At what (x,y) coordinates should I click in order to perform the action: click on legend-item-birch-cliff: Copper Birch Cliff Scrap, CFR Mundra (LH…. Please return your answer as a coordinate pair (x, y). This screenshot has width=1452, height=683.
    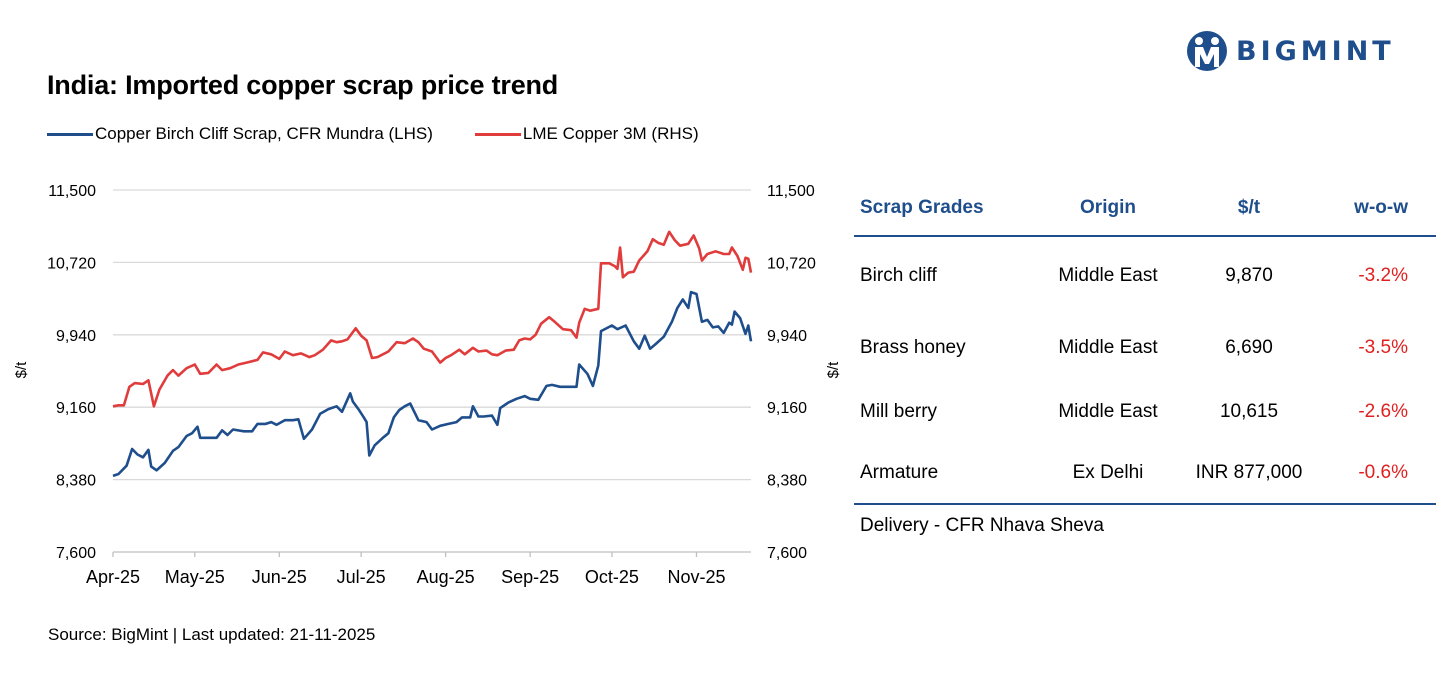
    Looking at the image, I should click on (240, 134).